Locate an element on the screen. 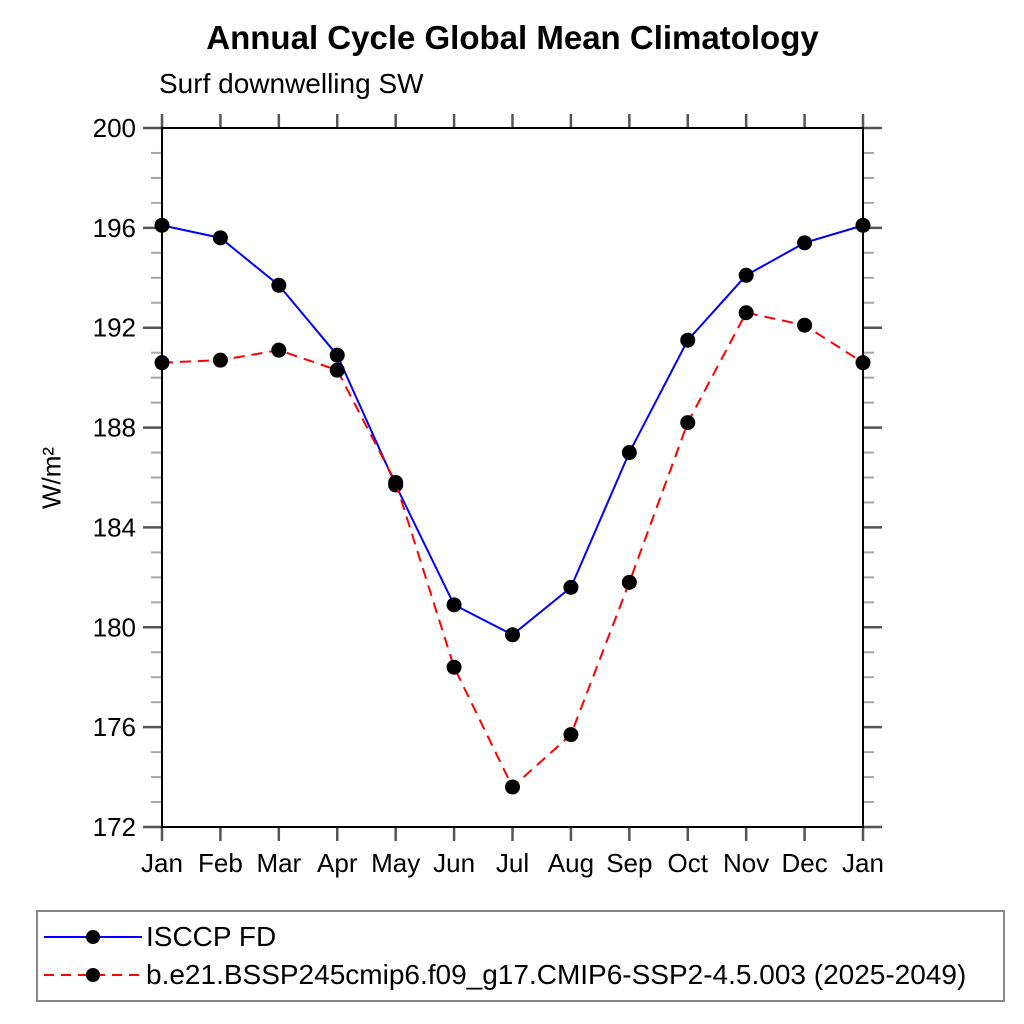  x-tick-label: Oct is located at coordinates (688, 863).